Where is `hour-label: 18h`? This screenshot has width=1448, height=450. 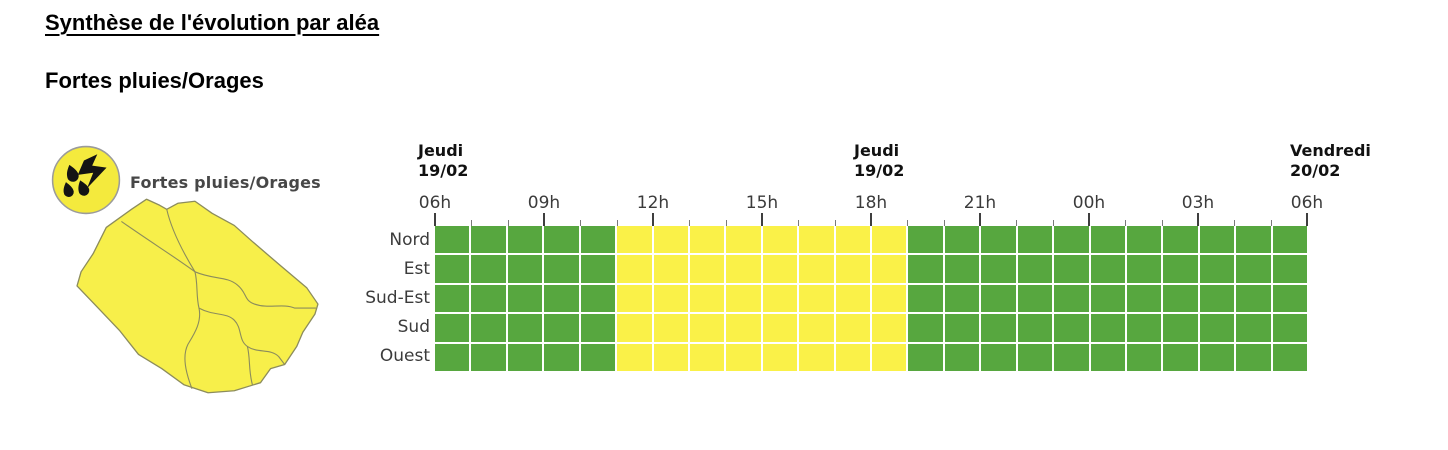 hour-label: 18h is located at coordinates (871, 203).